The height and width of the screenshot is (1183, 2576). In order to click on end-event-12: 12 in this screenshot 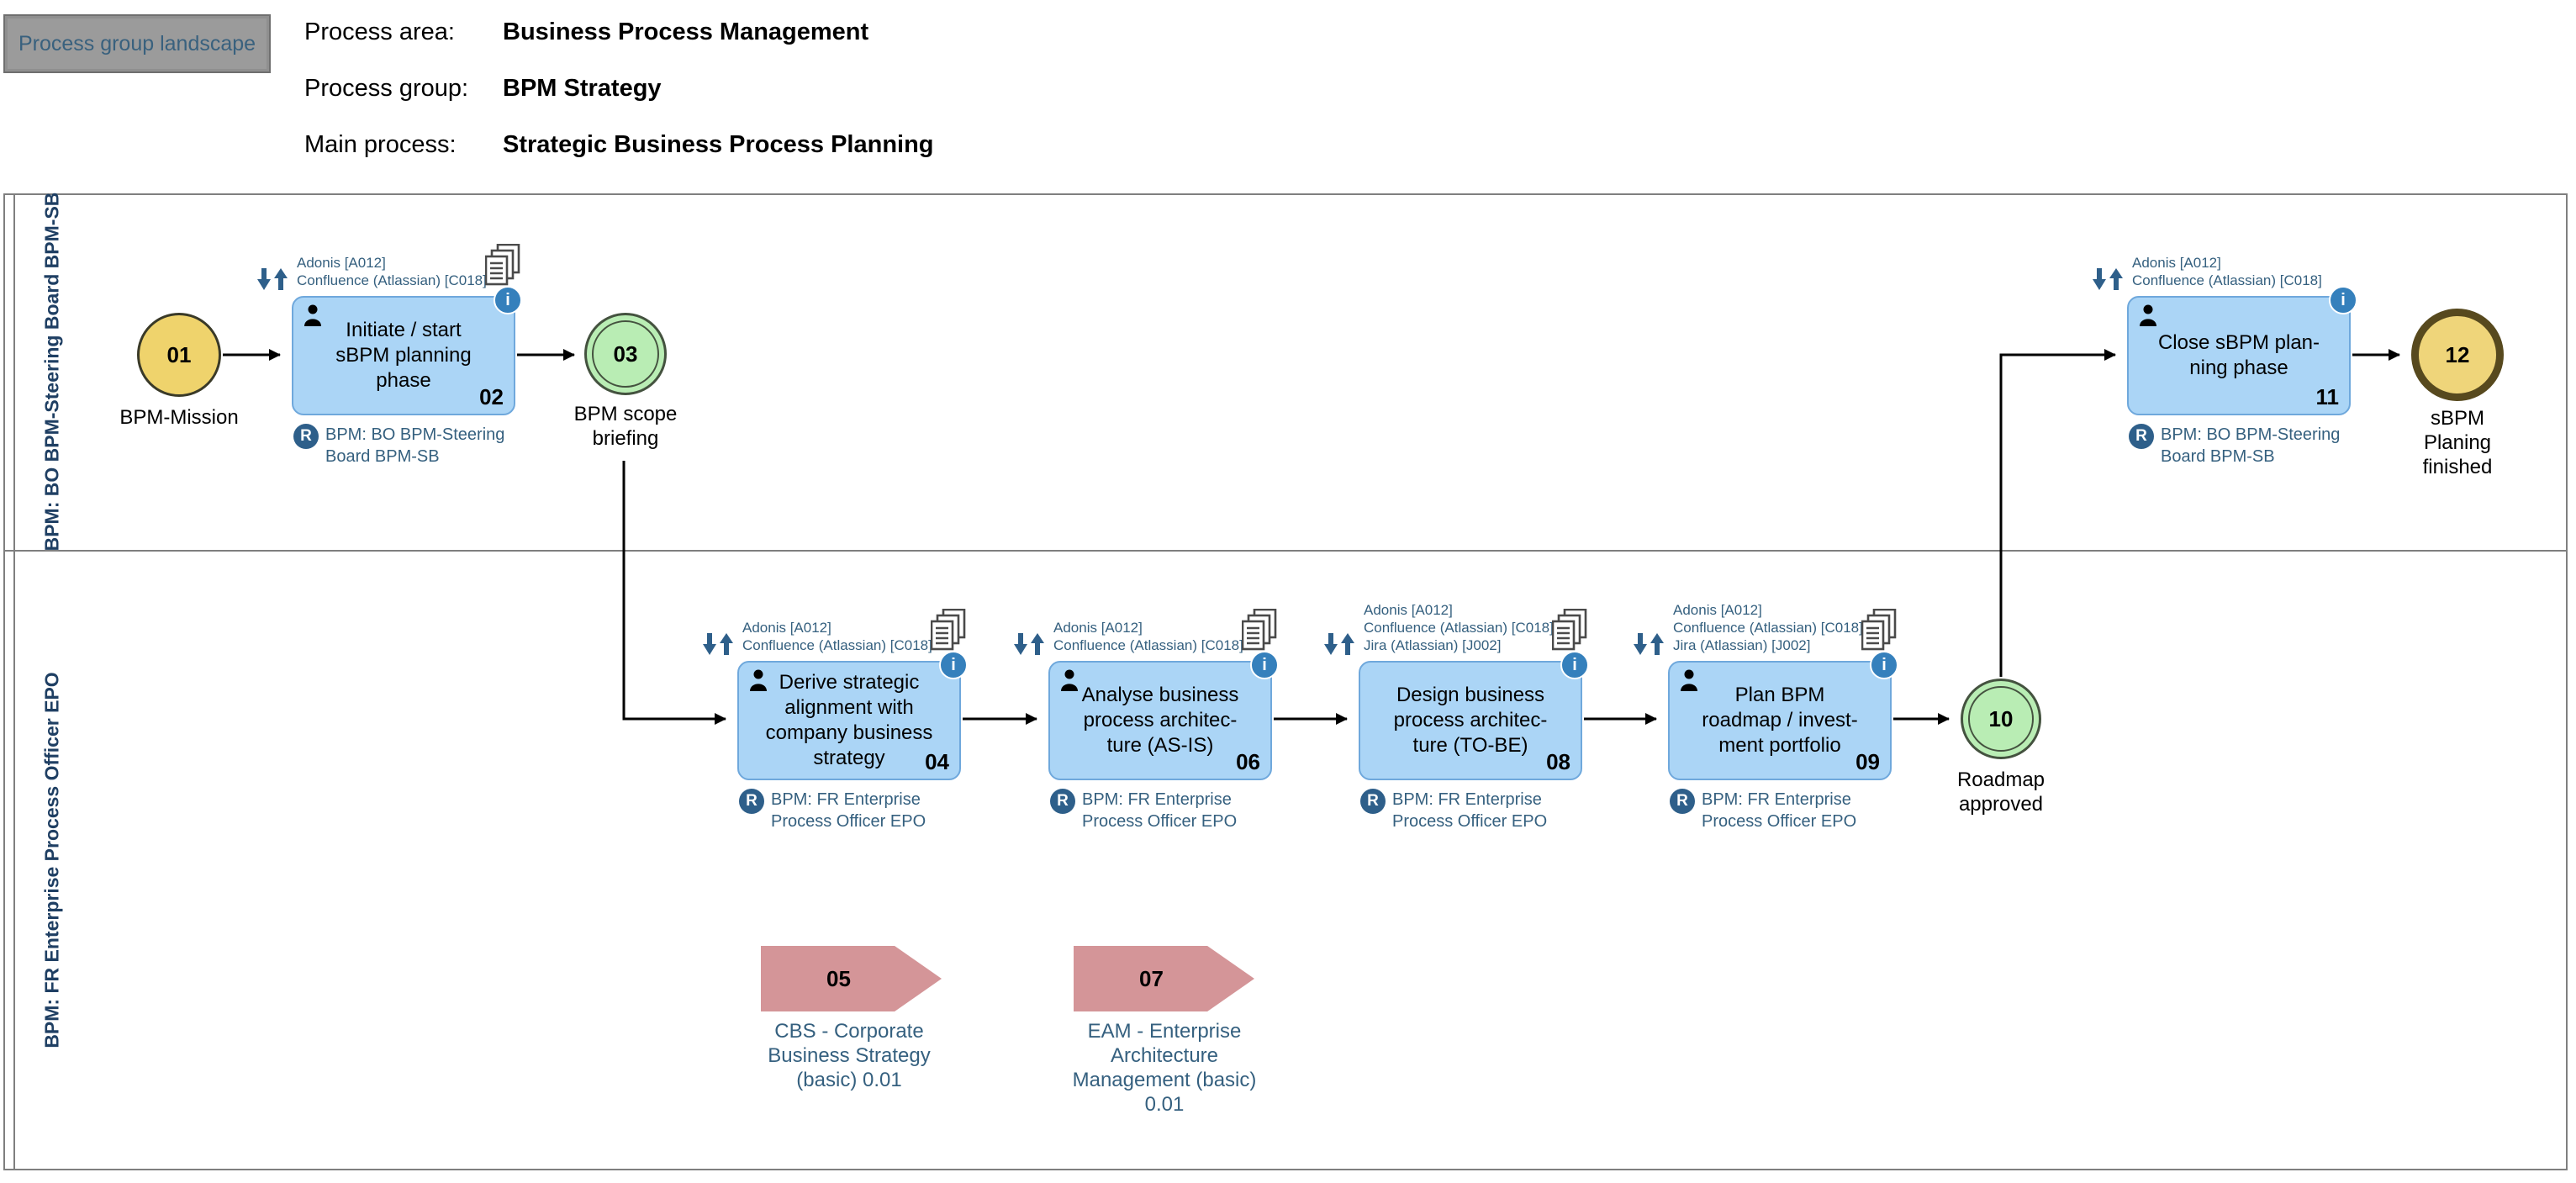, I will do `click(2458, 355)`.